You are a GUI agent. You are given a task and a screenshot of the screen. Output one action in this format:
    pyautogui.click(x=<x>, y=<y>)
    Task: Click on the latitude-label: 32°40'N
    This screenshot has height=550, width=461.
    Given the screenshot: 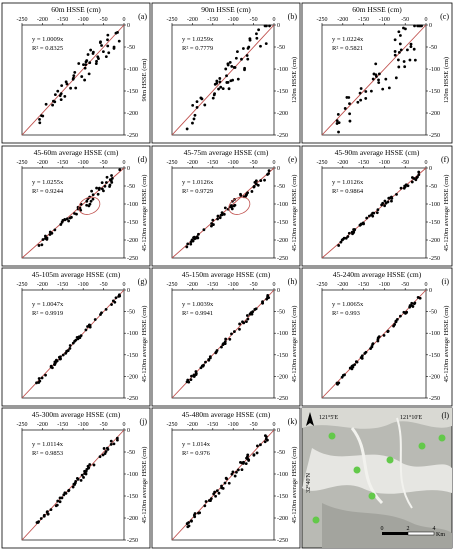 What is the action you would take?
    pyautogui.click(x=308, y=482)
    